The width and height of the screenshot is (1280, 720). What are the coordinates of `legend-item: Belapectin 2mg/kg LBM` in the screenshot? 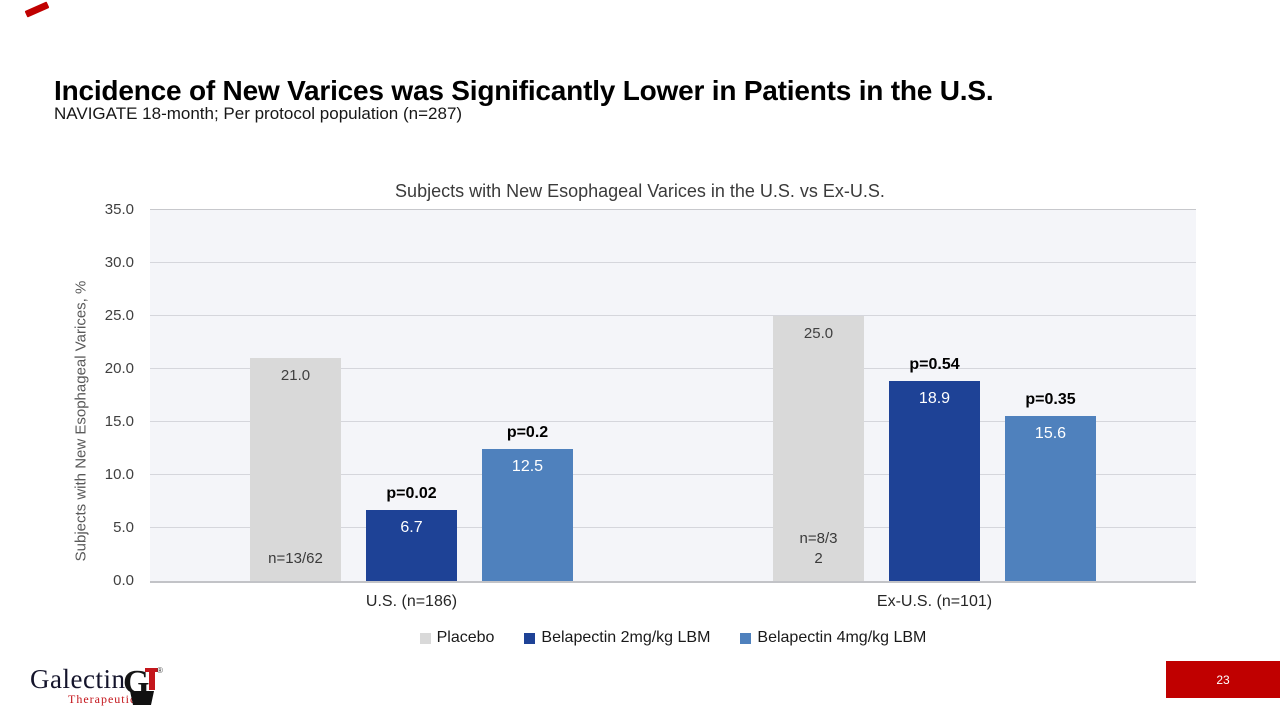 It's located at (617, 638).